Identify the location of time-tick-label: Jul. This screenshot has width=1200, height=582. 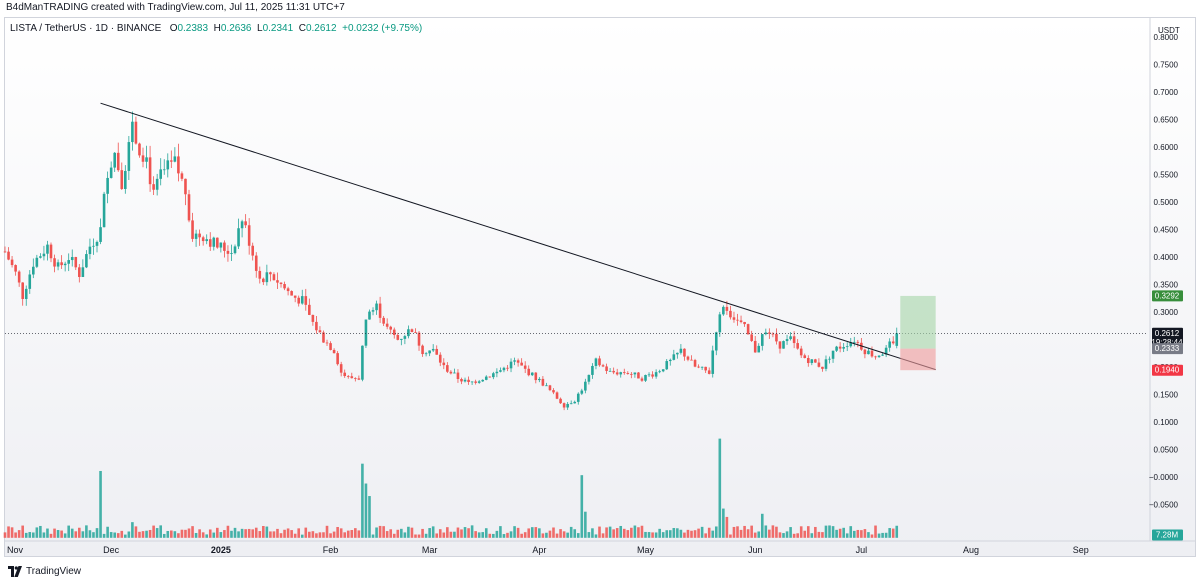
(862, 550).